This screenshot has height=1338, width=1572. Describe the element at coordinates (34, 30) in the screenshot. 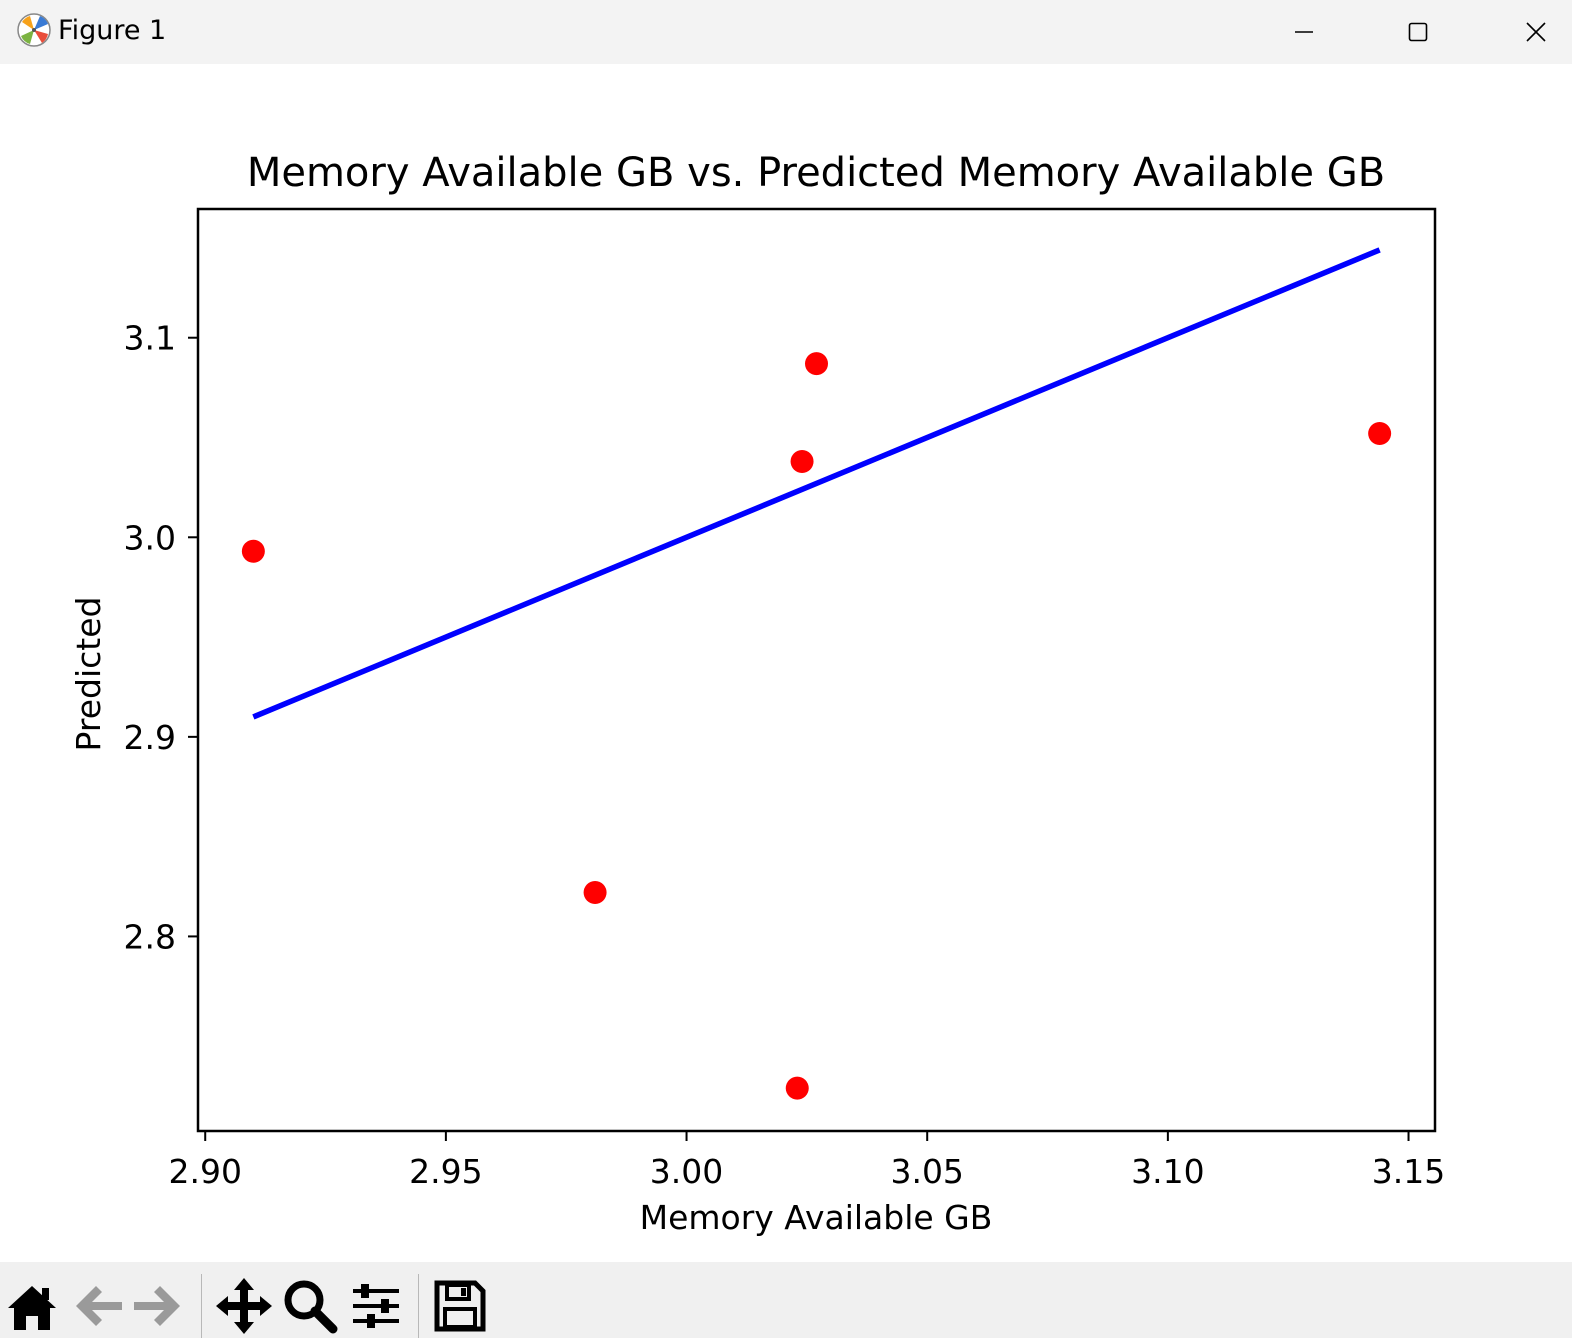

I see `matplotlib-logo-icon` at that location.